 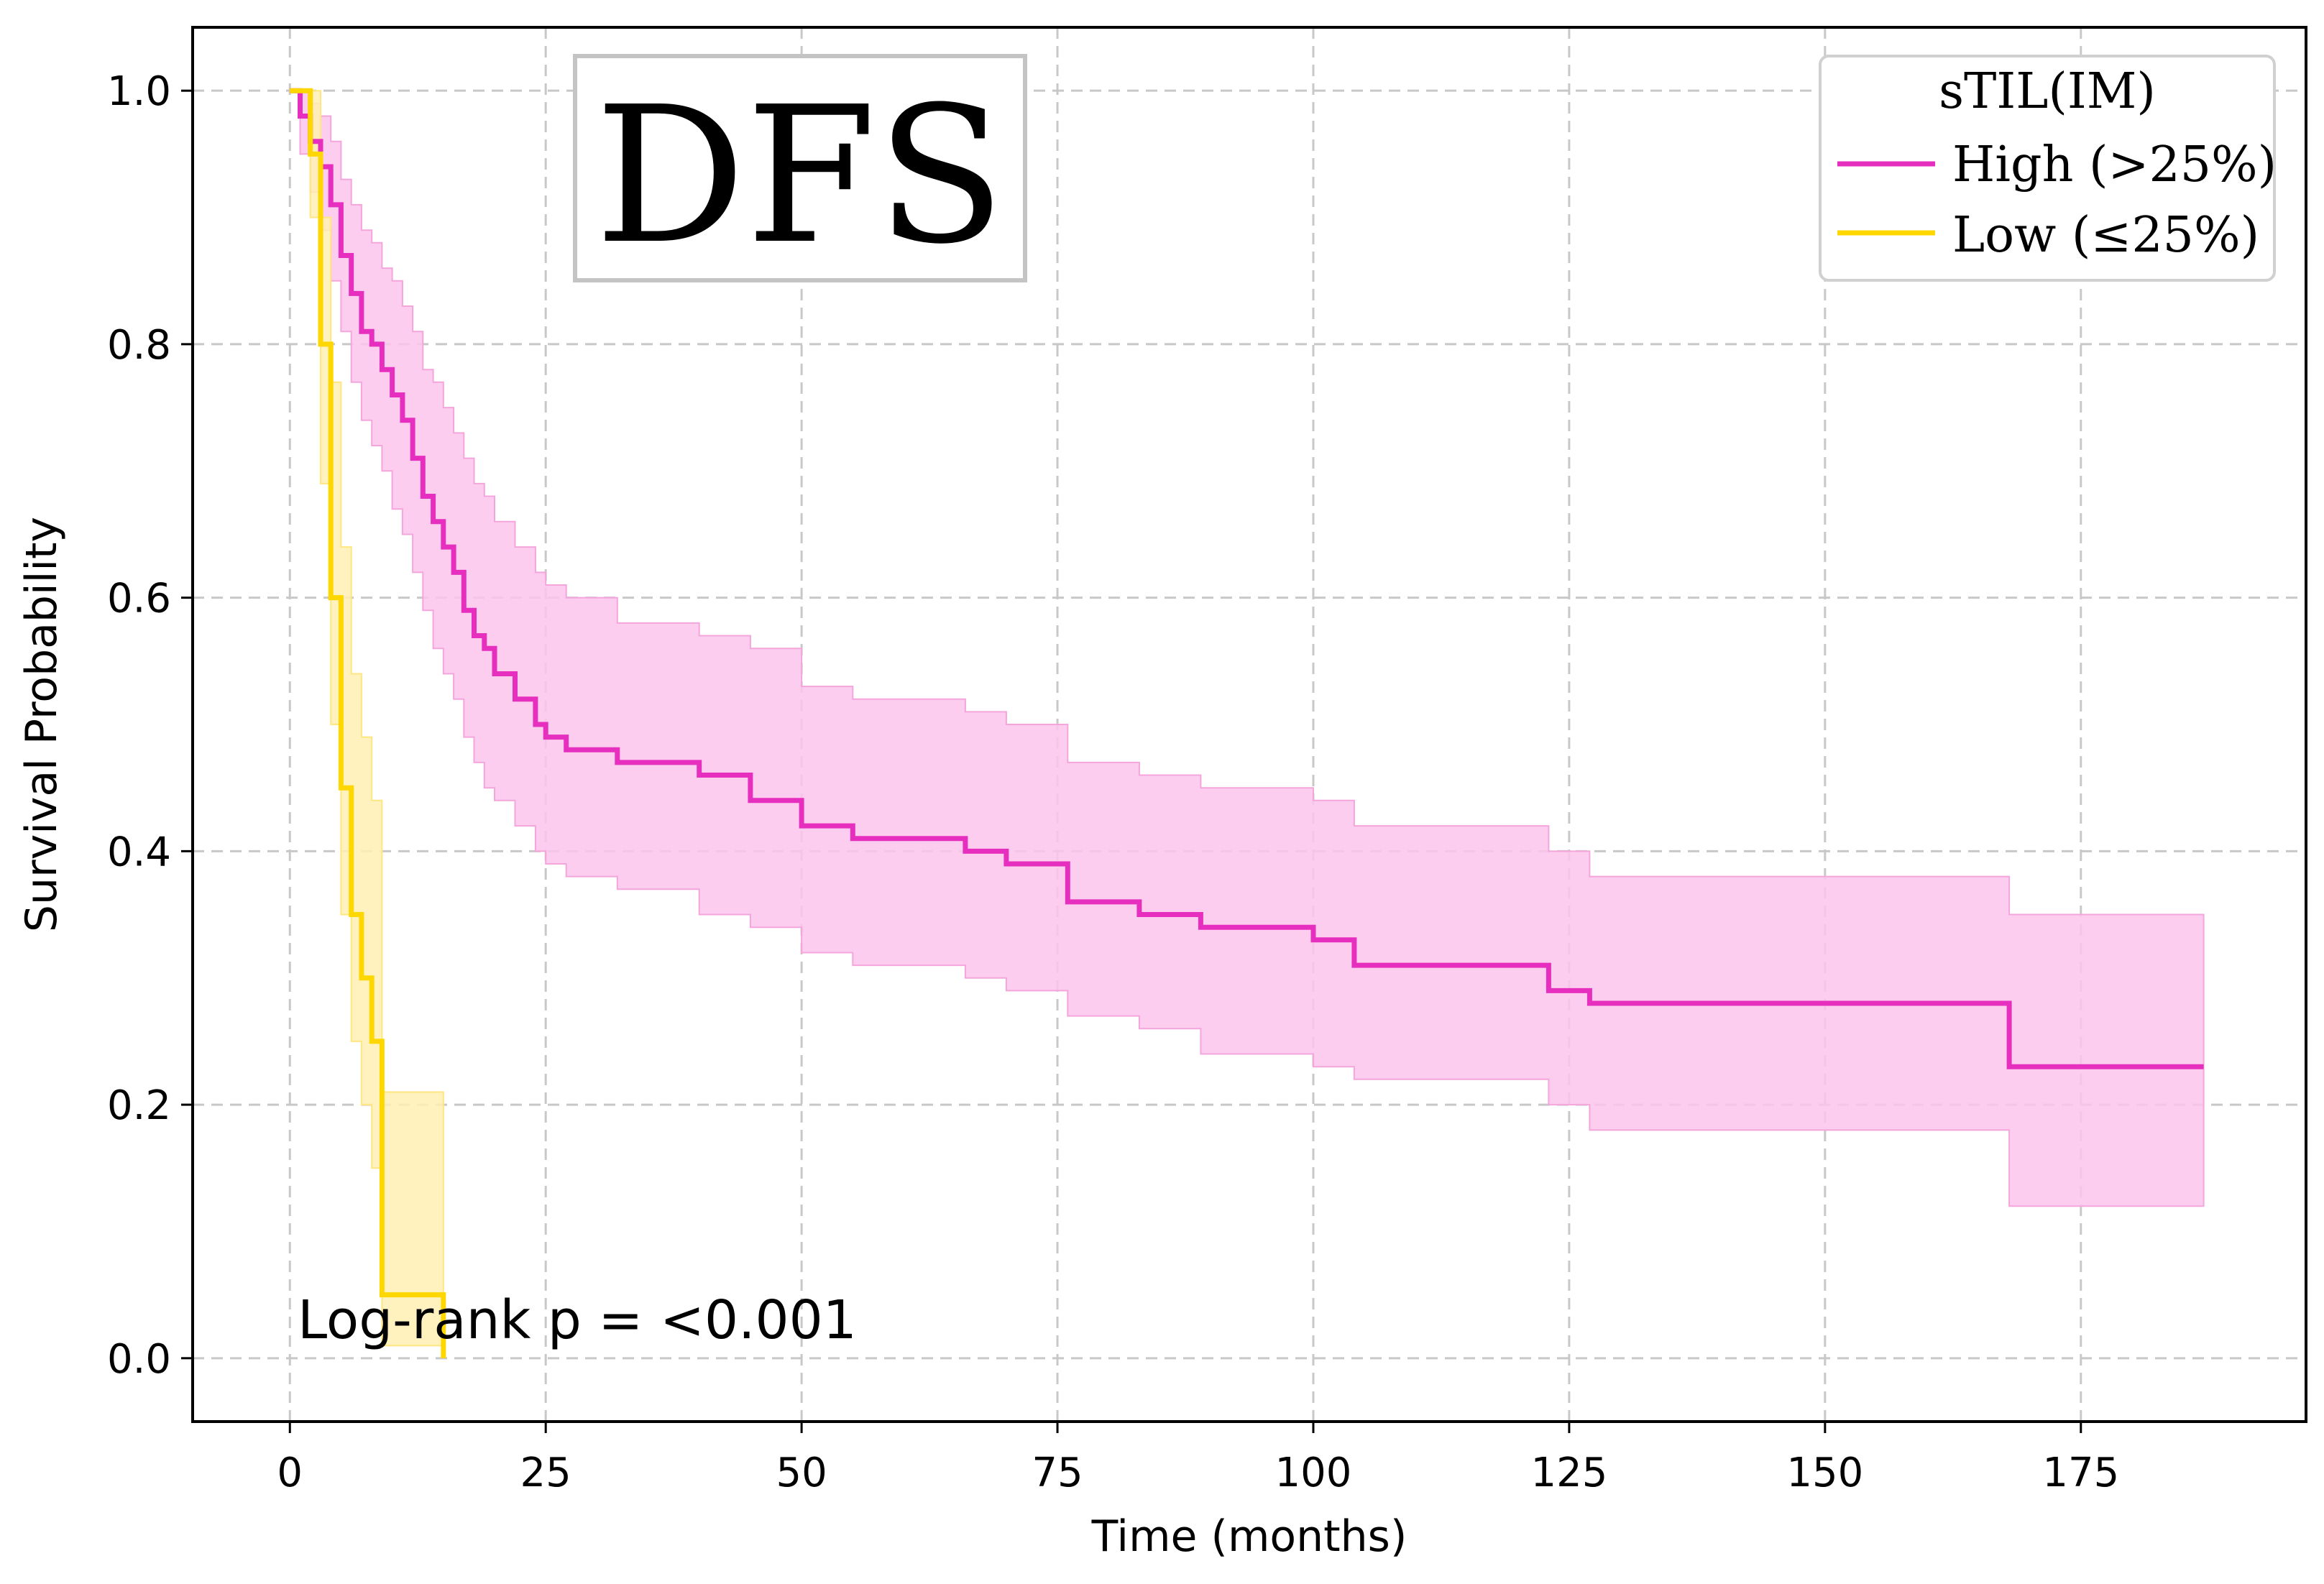 I want to click on y-tick-label: 0.4, so click(x=139, y=852).